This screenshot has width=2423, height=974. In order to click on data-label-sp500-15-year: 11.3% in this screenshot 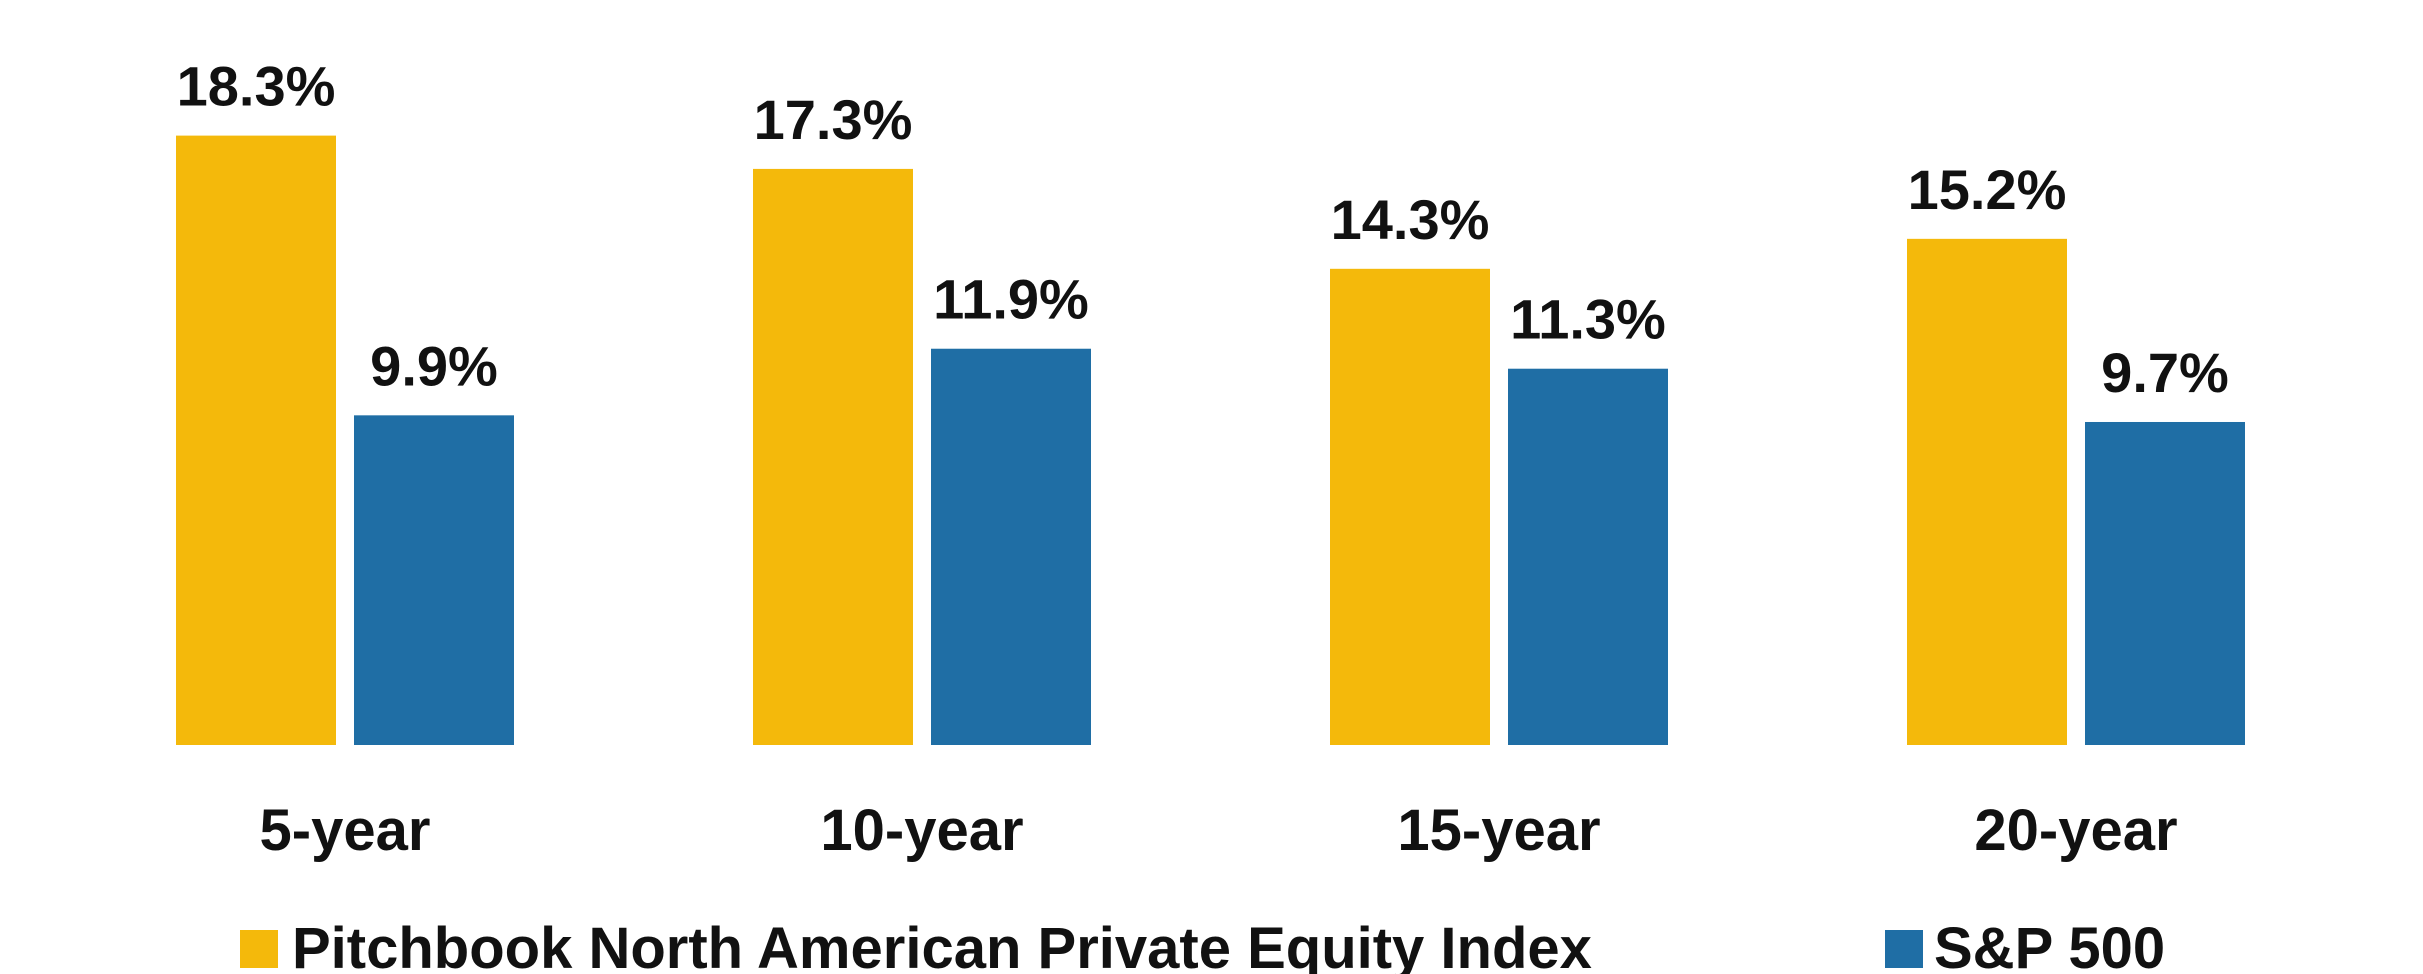, I will do `click(1588, 319)`.